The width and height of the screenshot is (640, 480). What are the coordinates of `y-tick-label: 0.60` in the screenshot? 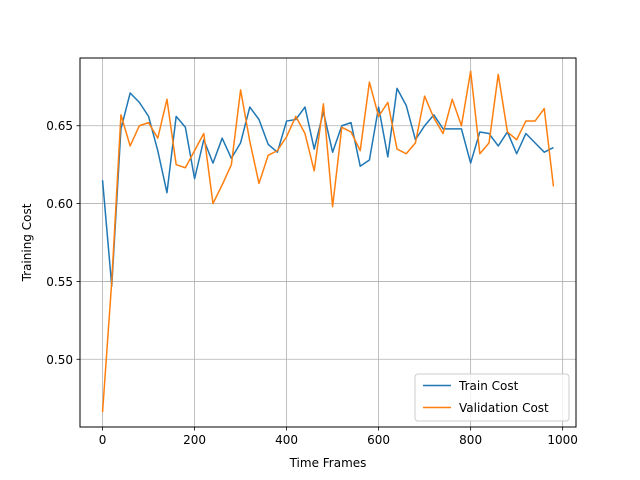 It's located at (59, 204).